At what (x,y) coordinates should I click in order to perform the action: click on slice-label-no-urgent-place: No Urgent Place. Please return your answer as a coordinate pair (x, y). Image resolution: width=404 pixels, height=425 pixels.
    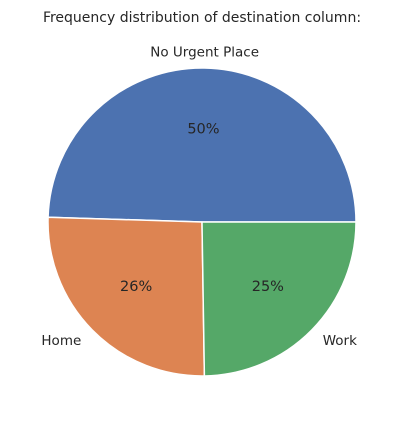
    Looking at the image, I should click on (204, 53).